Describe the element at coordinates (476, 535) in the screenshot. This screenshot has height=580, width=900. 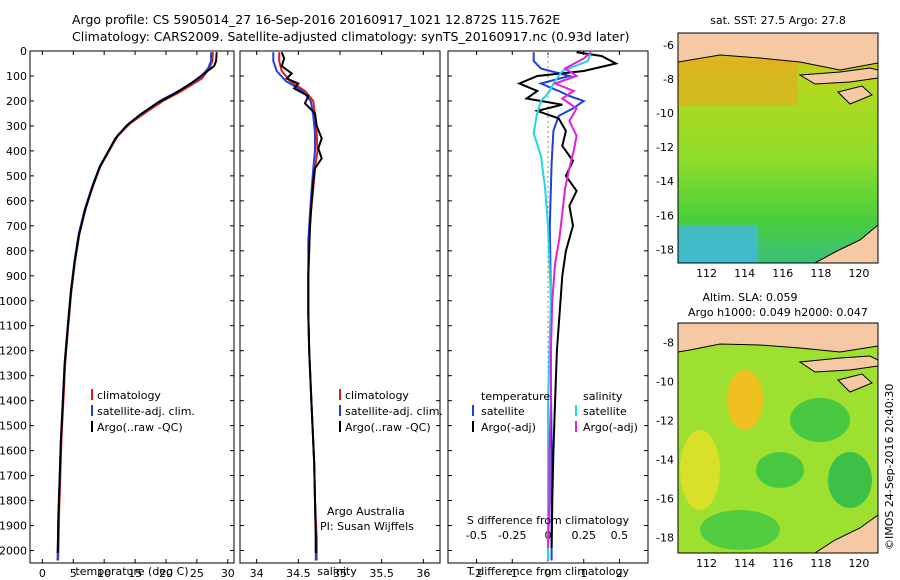
I see `s-diff-tick-label: -0.5` at that location.